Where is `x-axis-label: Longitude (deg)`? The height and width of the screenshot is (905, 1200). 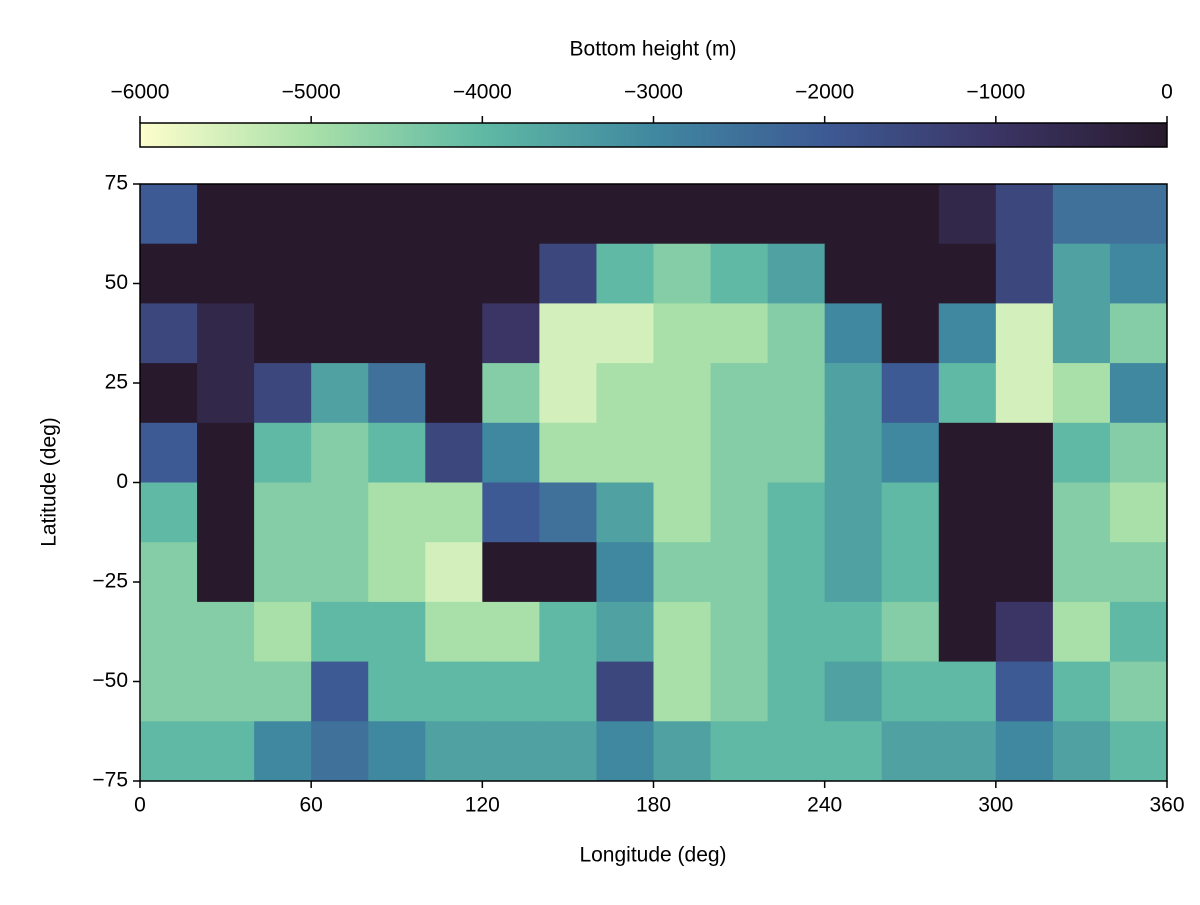
x-axis-label: Longitude (deg) is located at coordinates (652, 855).